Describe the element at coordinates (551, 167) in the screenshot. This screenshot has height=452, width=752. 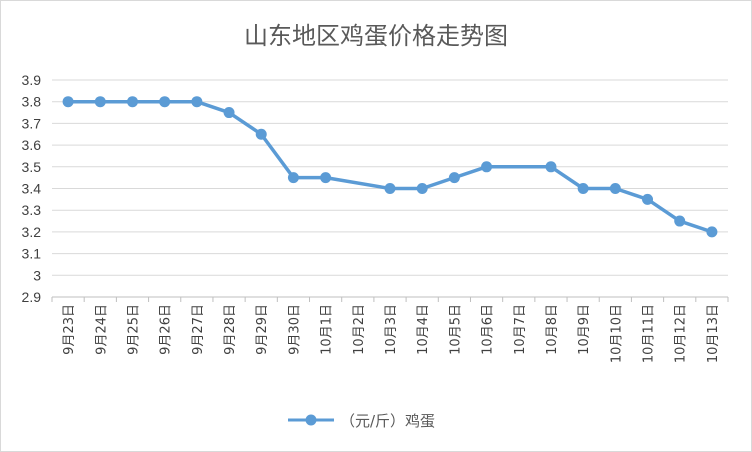
I see `data-point-10月8日` at that location.